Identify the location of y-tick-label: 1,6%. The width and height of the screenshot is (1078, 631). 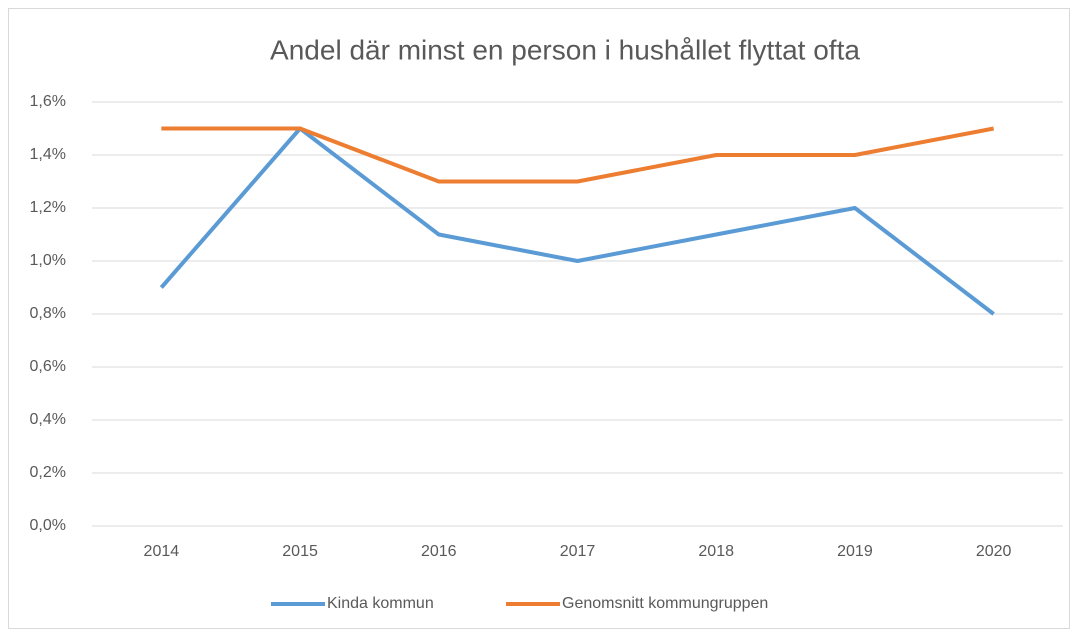
(48, 101).